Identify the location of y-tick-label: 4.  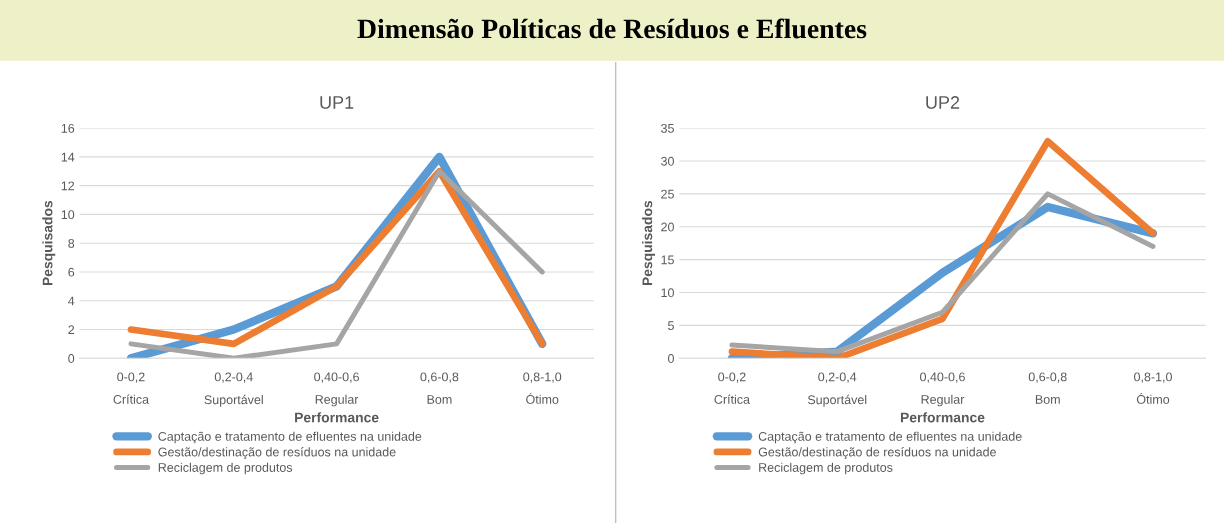
(71, 301).